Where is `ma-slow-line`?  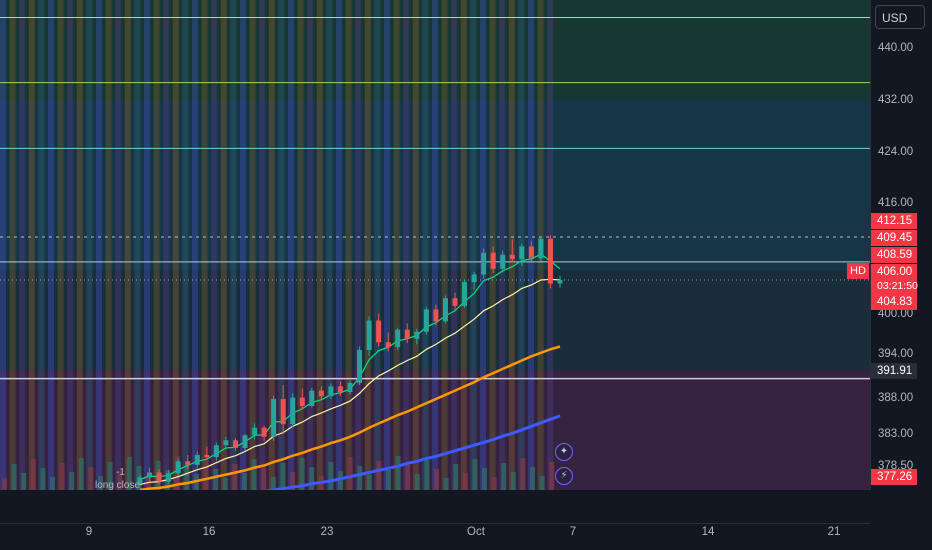 ma-slow-line is located at coordinates (350, 417).